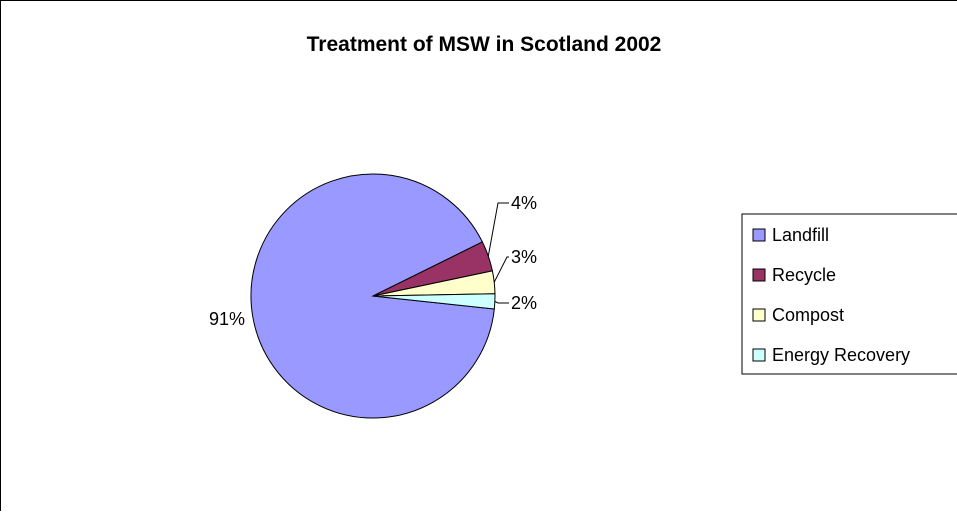 The image size is (957, 512). Describe the element at coordinates (808, 315) in the screenshot. I see `legend-label-compost: Compost` at that location.